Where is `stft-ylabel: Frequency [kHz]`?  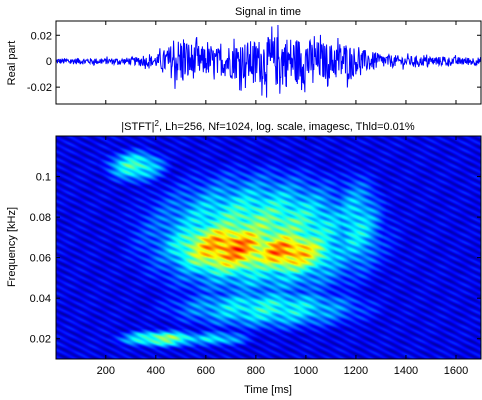 stft-ylabel: Frequency [kHz] is located at coordinates (12, 247).